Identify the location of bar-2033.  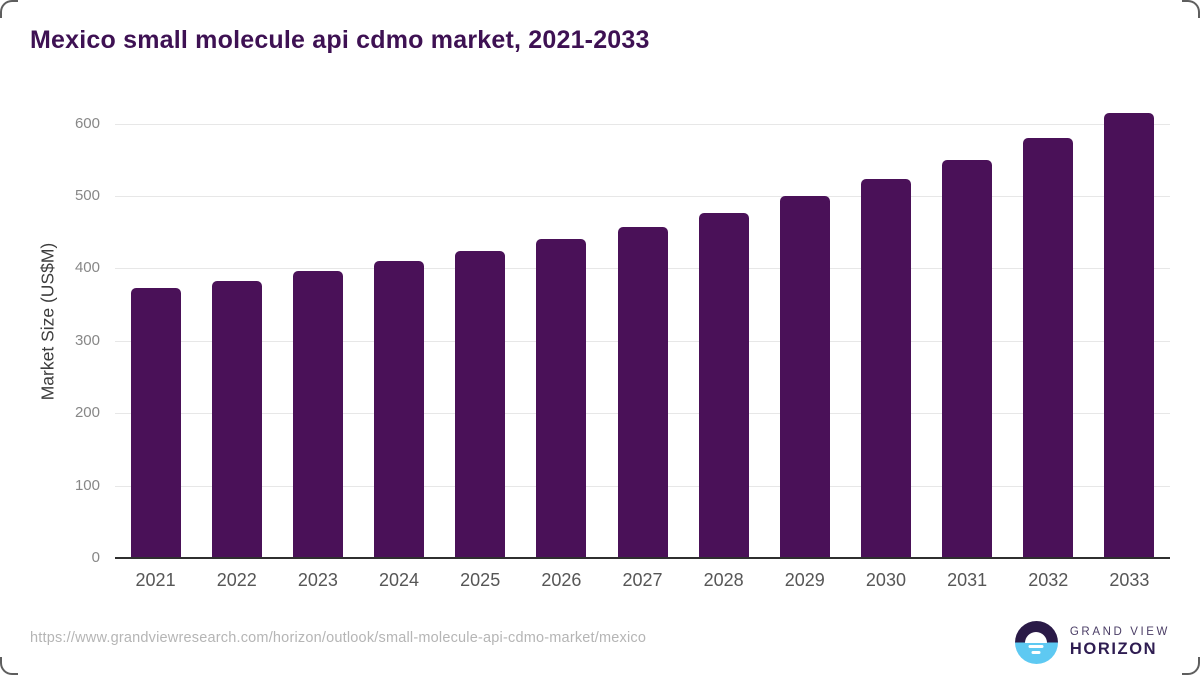
(1129, 335).